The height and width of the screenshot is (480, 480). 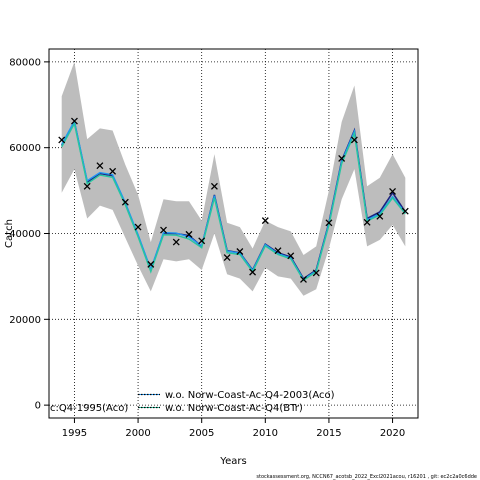 I want to click on y-tick-label: 20000, so click(x=25, y=320).